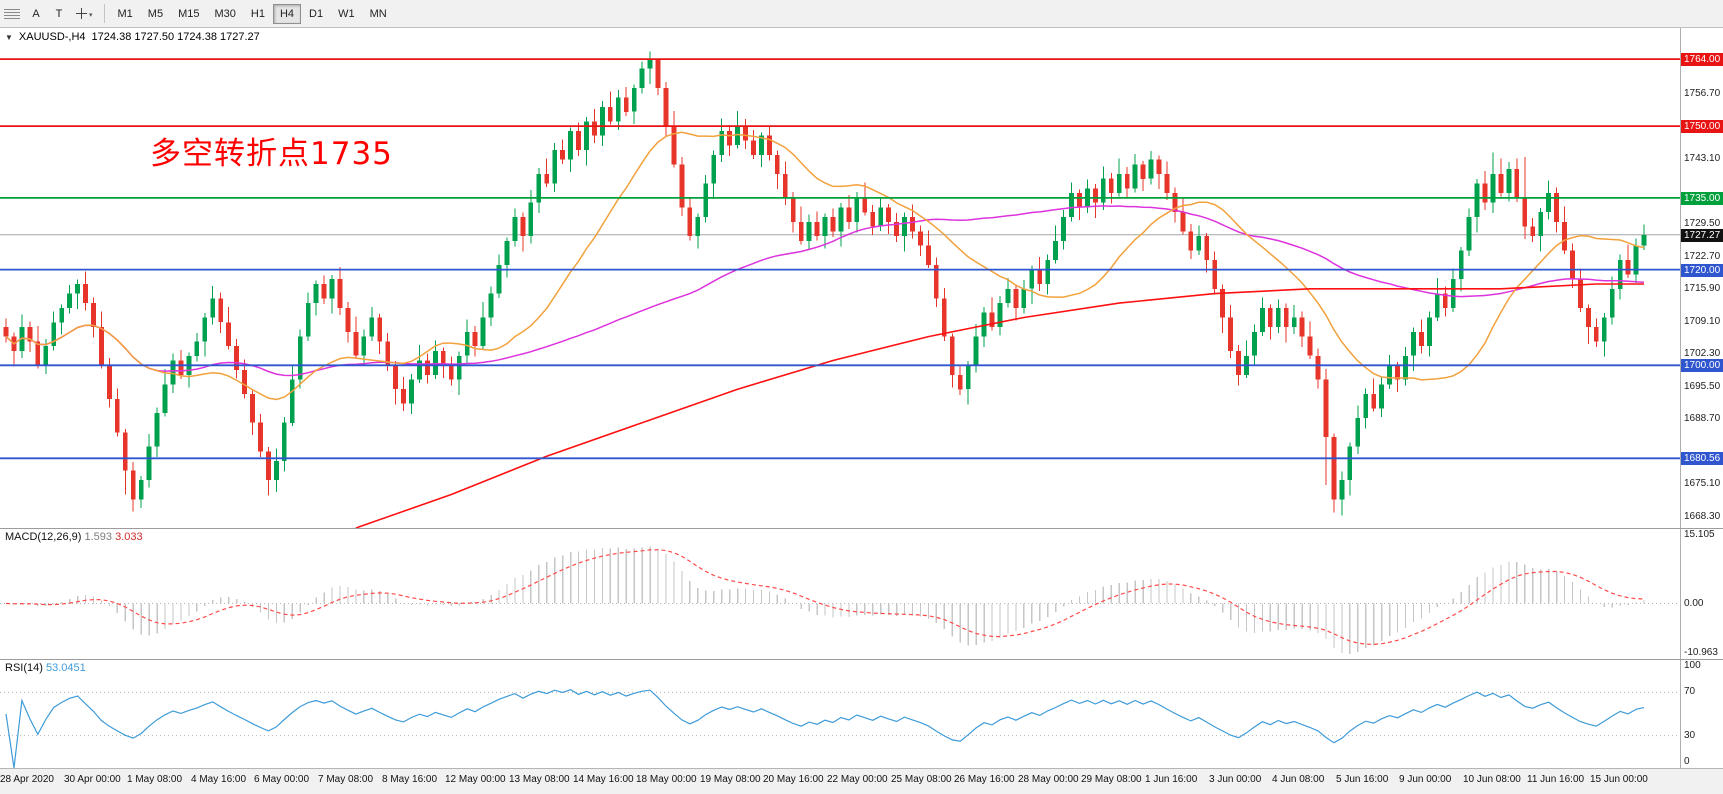  Describe the element at coordinates (1556, 779) in the screenshot. I see `time-axis-label: 11 Jun 16:00` at that location.